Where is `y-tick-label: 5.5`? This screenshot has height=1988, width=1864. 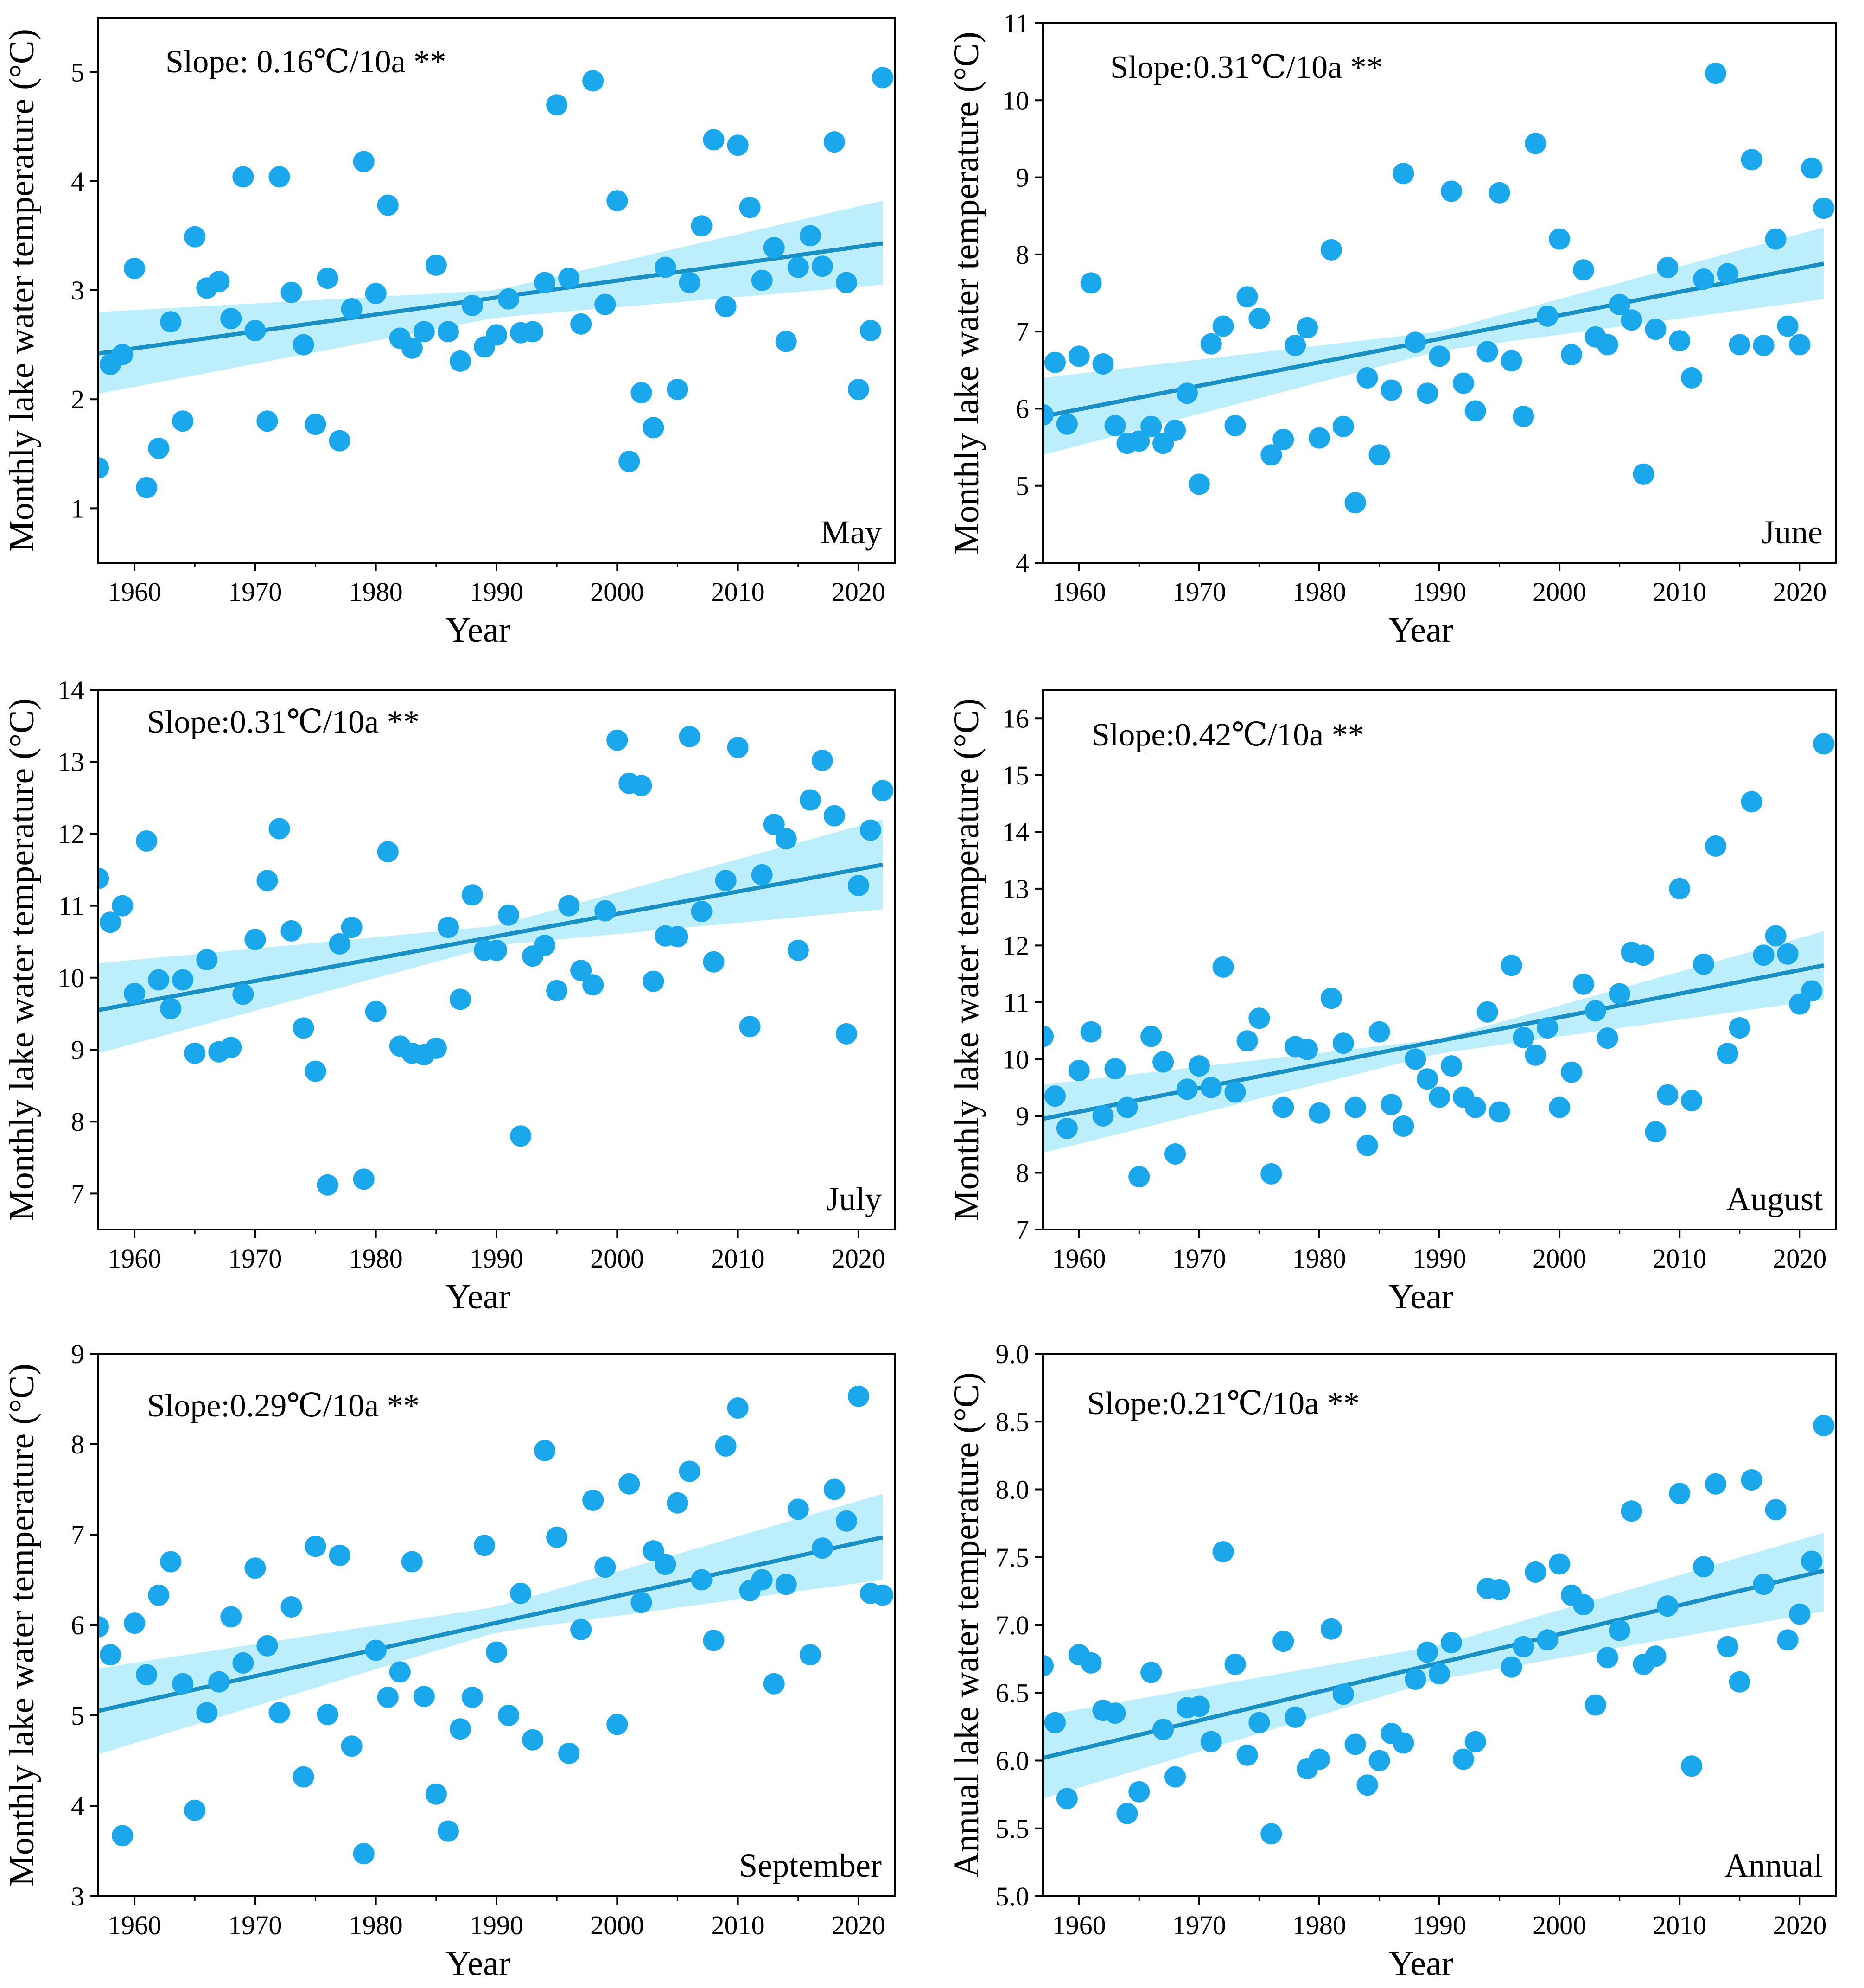 y-tick-label: 5.5 is located at coordinates (1013, 1829).